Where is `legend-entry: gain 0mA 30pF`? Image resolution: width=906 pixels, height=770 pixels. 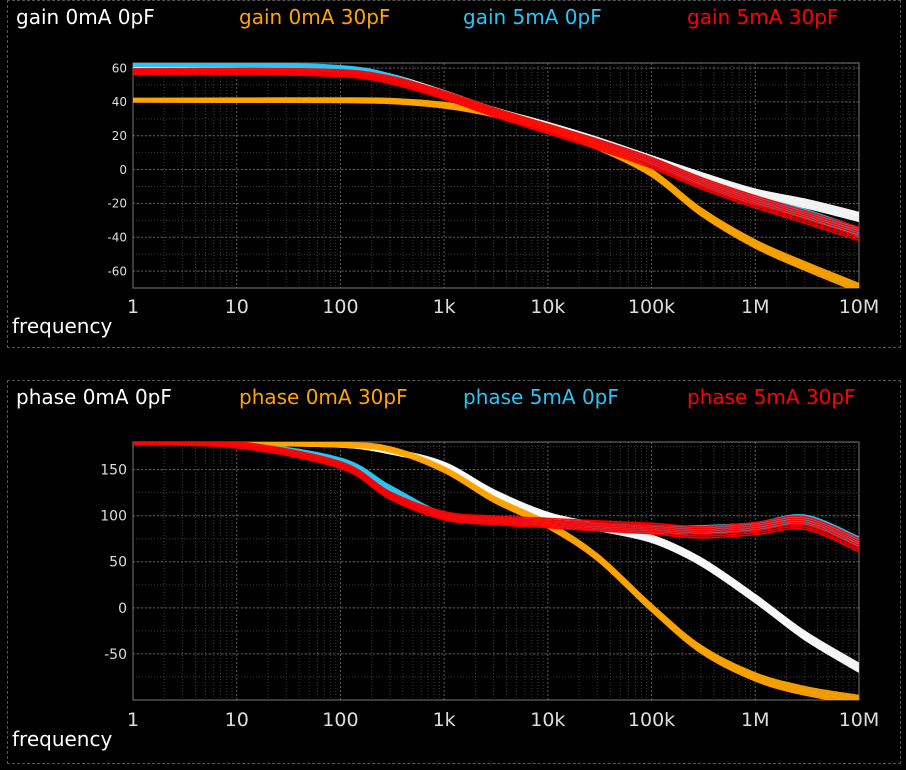
legend-entry: gain 0mA 30pF is located at coordinates (315, 17).